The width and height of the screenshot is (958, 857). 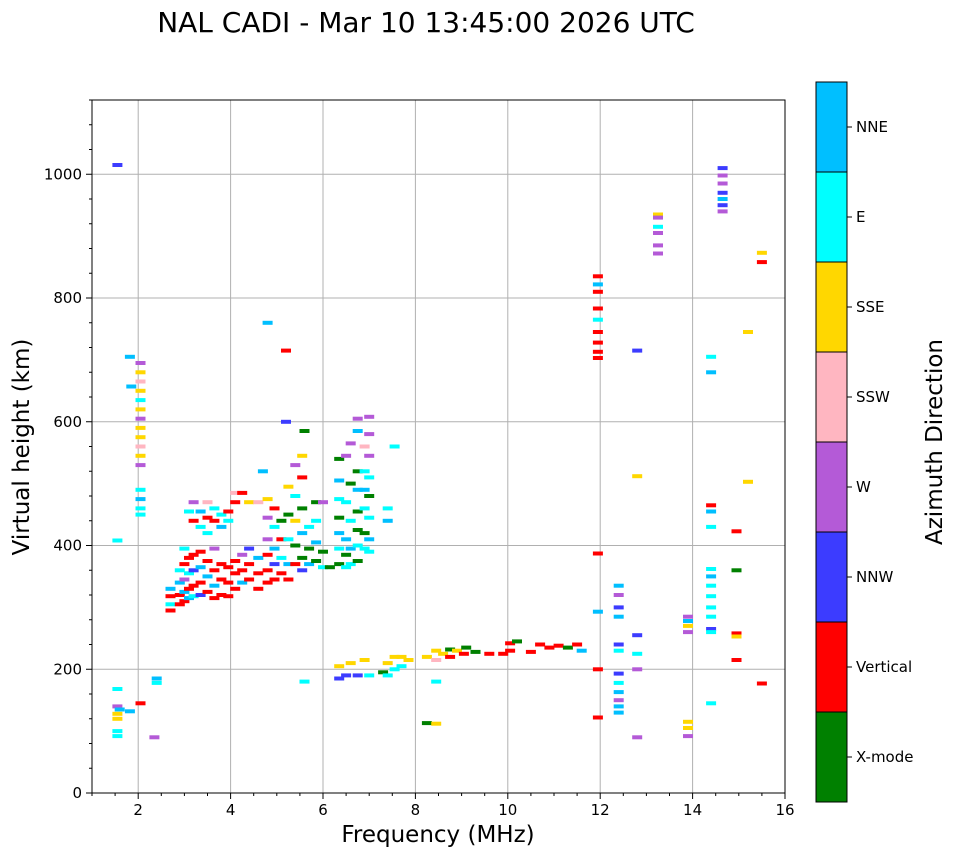 I want to click on colorbar: X-mode Vertical NNW W SSW SSE E NNE, so click(x=864, y=442).